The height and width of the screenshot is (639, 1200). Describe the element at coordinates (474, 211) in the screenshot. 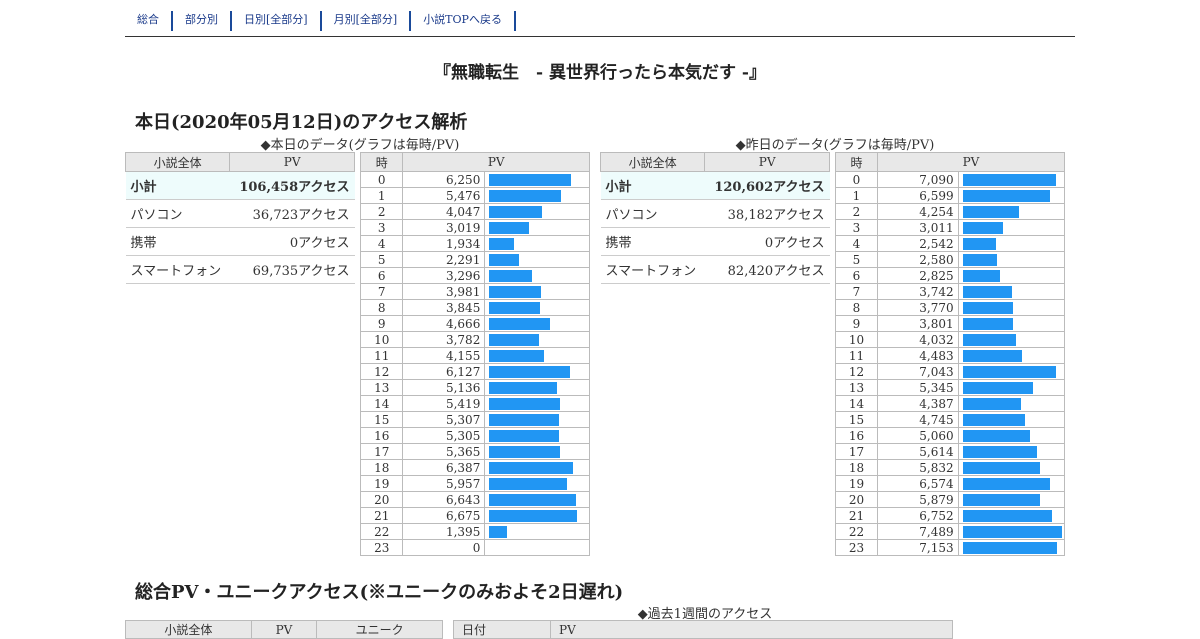

I see `hour-row: 2 4,047` at that location.